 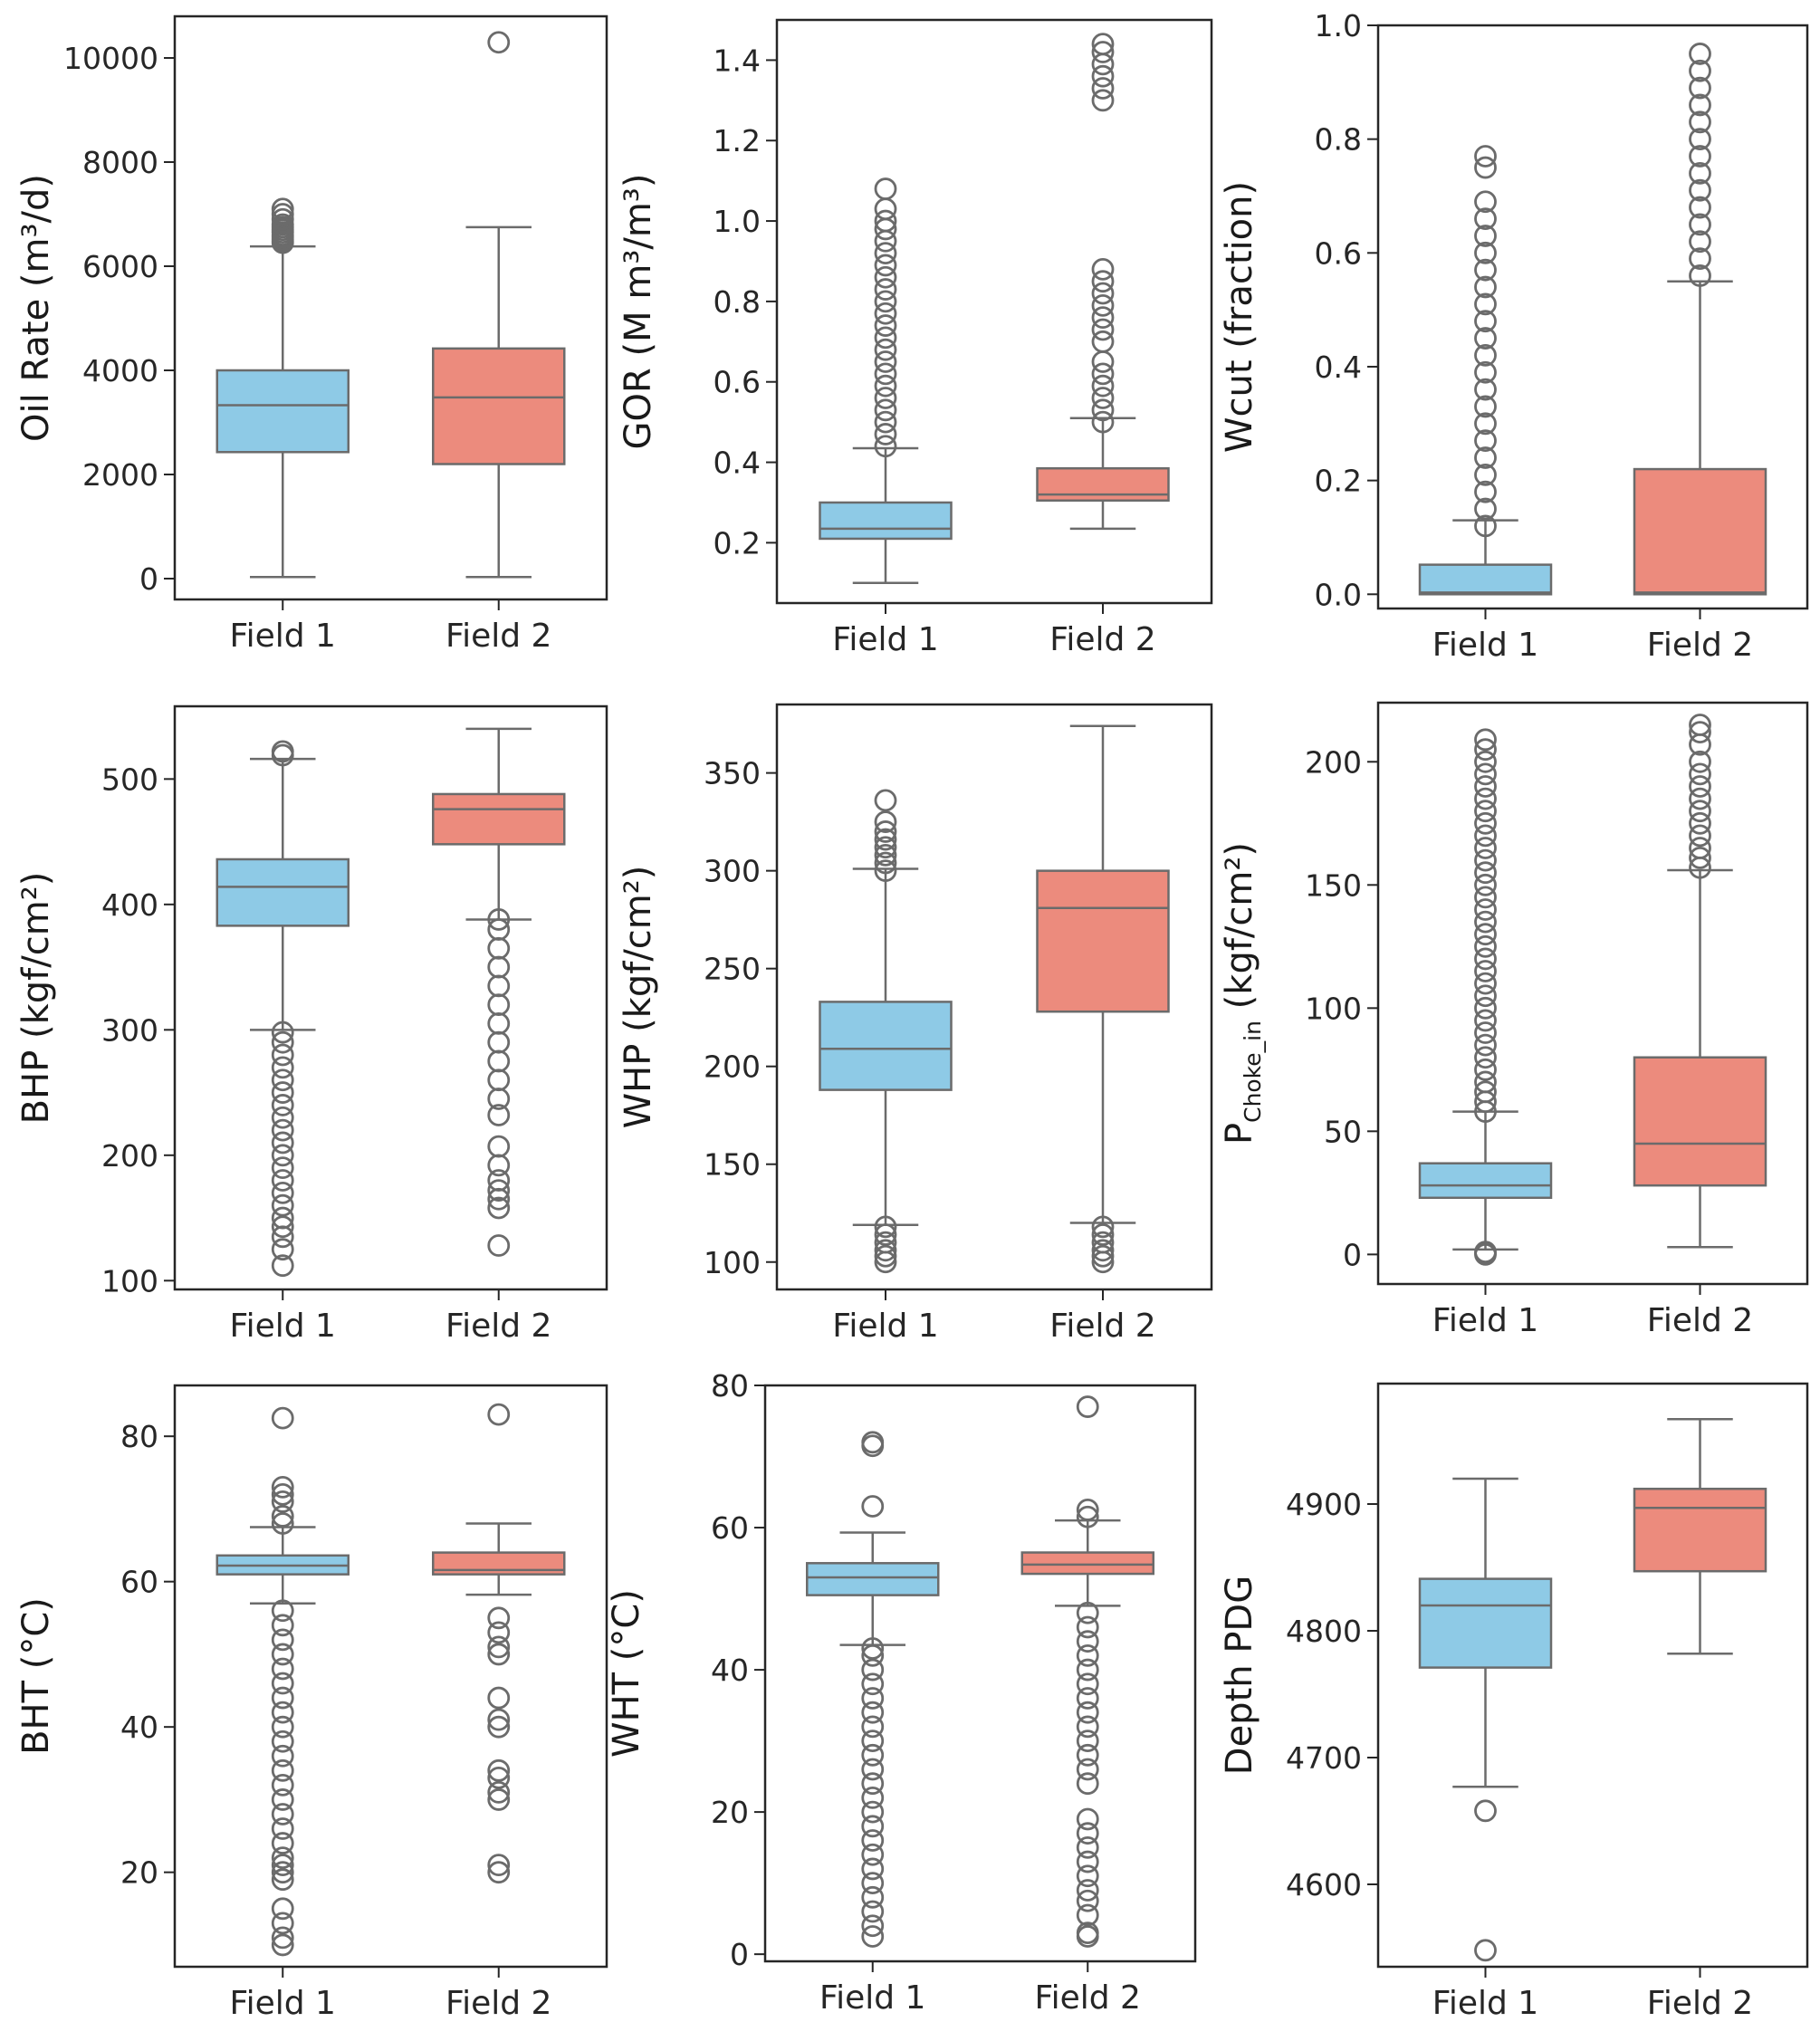 What do you see at coordinates (1333, 762) in the screenshot?
I see `y-tick-label: 200` at bounding box center [1333, 762].